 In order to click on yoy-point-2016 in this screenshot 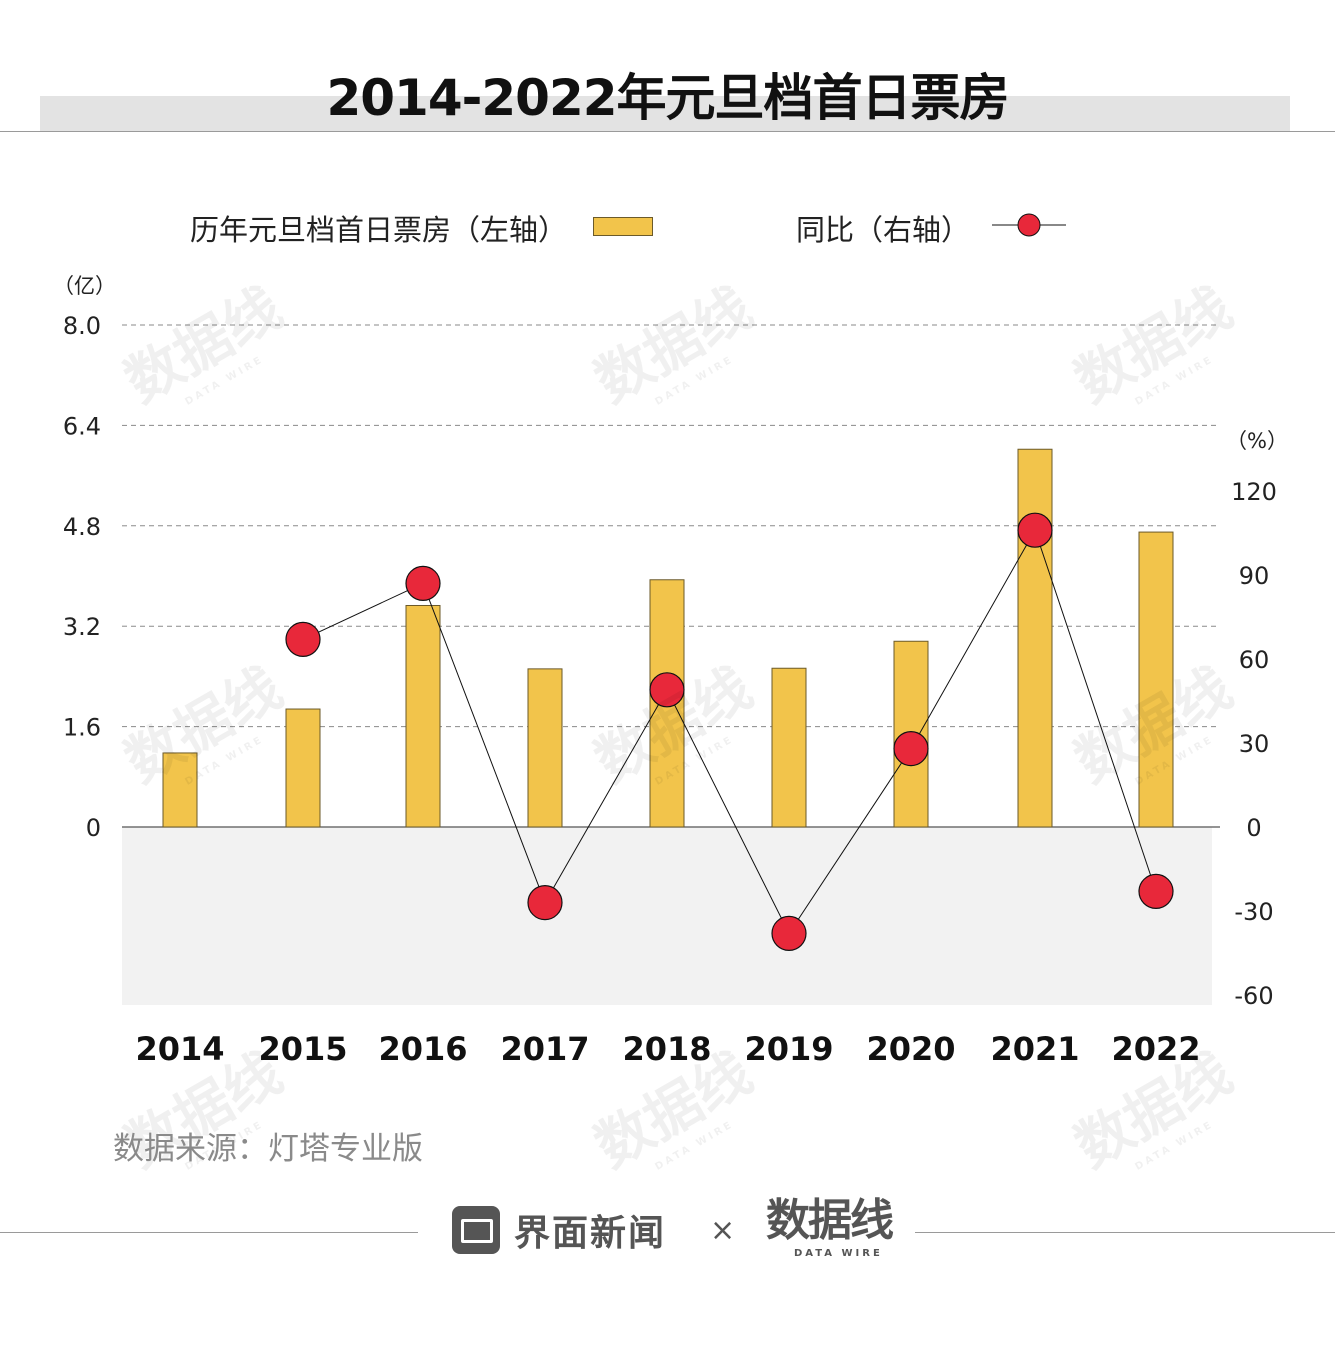, I will do `click(423, 583)`.